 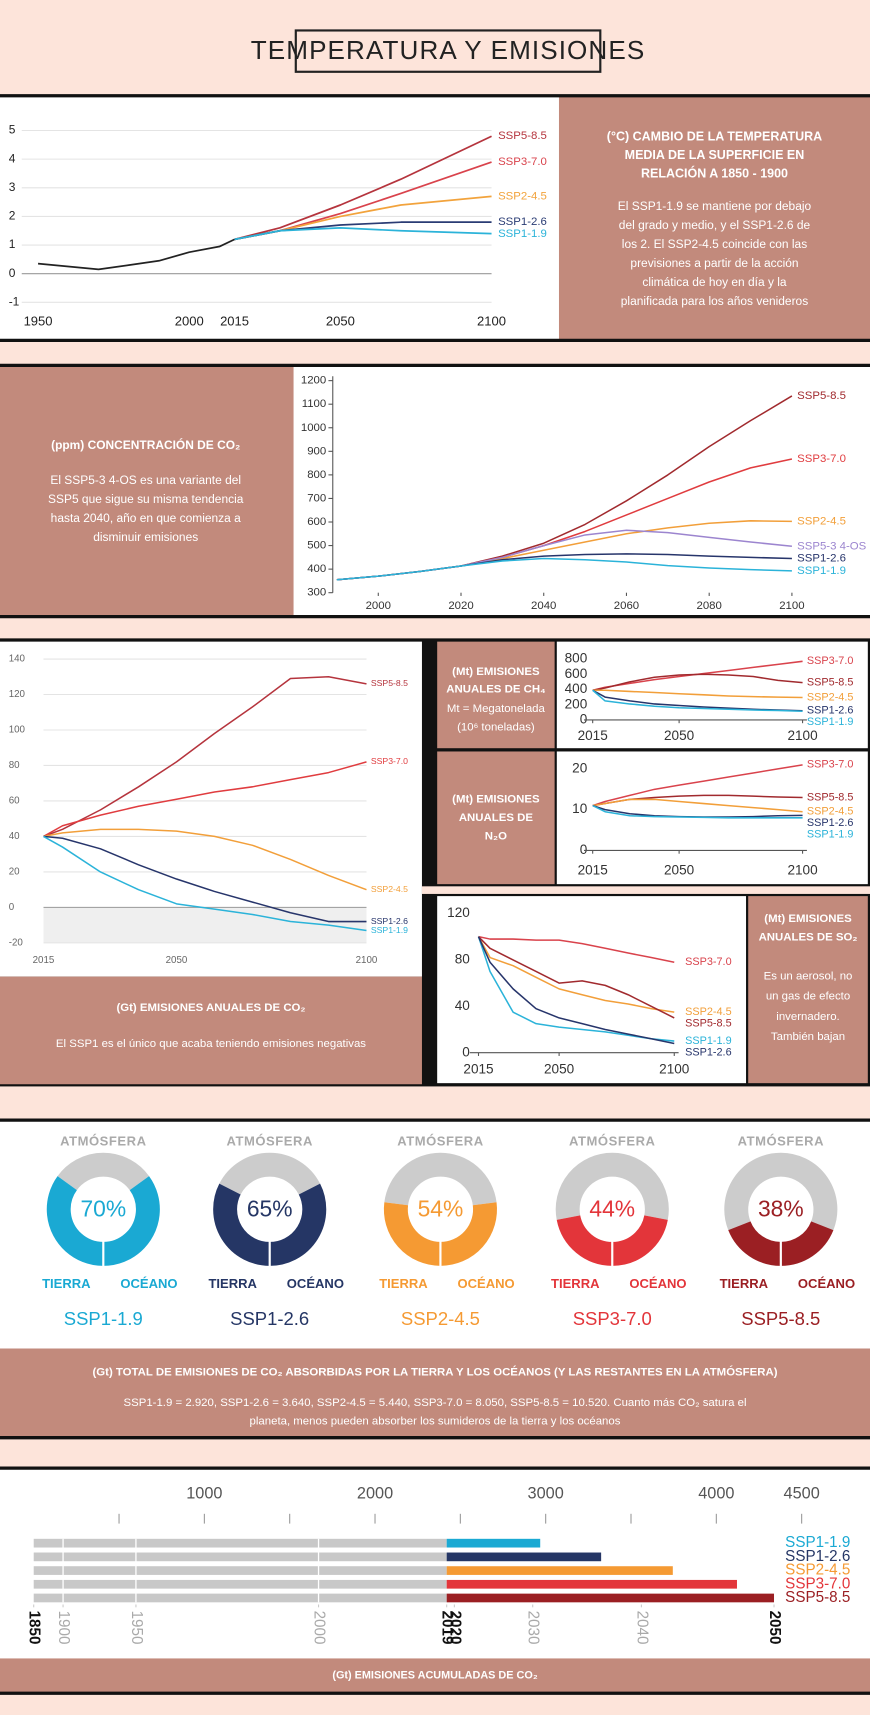 What do you see at coordinates (802, 1494) in the screenshot?
I see `x-tick-label: 4500` at bounding box center [802, 1494].